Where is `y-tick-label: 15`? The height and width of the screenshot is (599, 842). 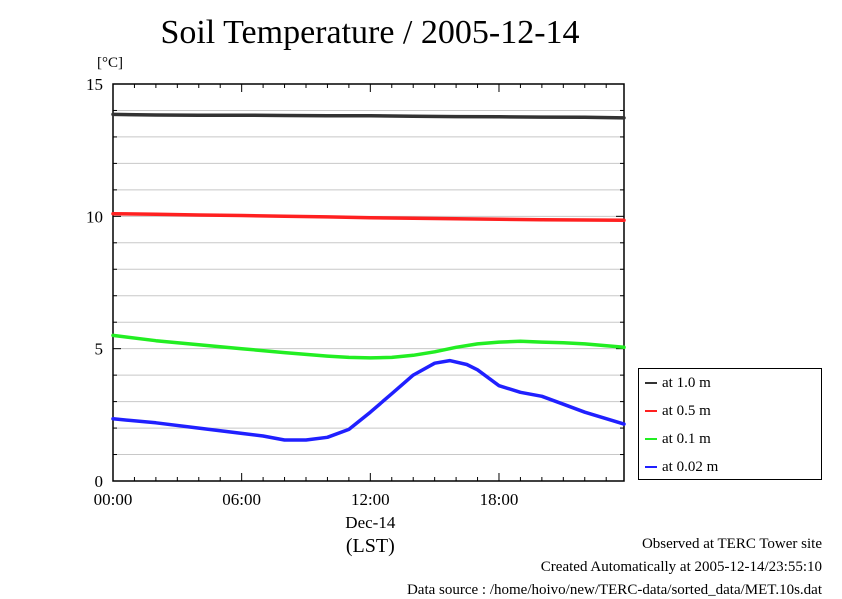 y-tick-label: 15 is located at coordinates (94, 84).